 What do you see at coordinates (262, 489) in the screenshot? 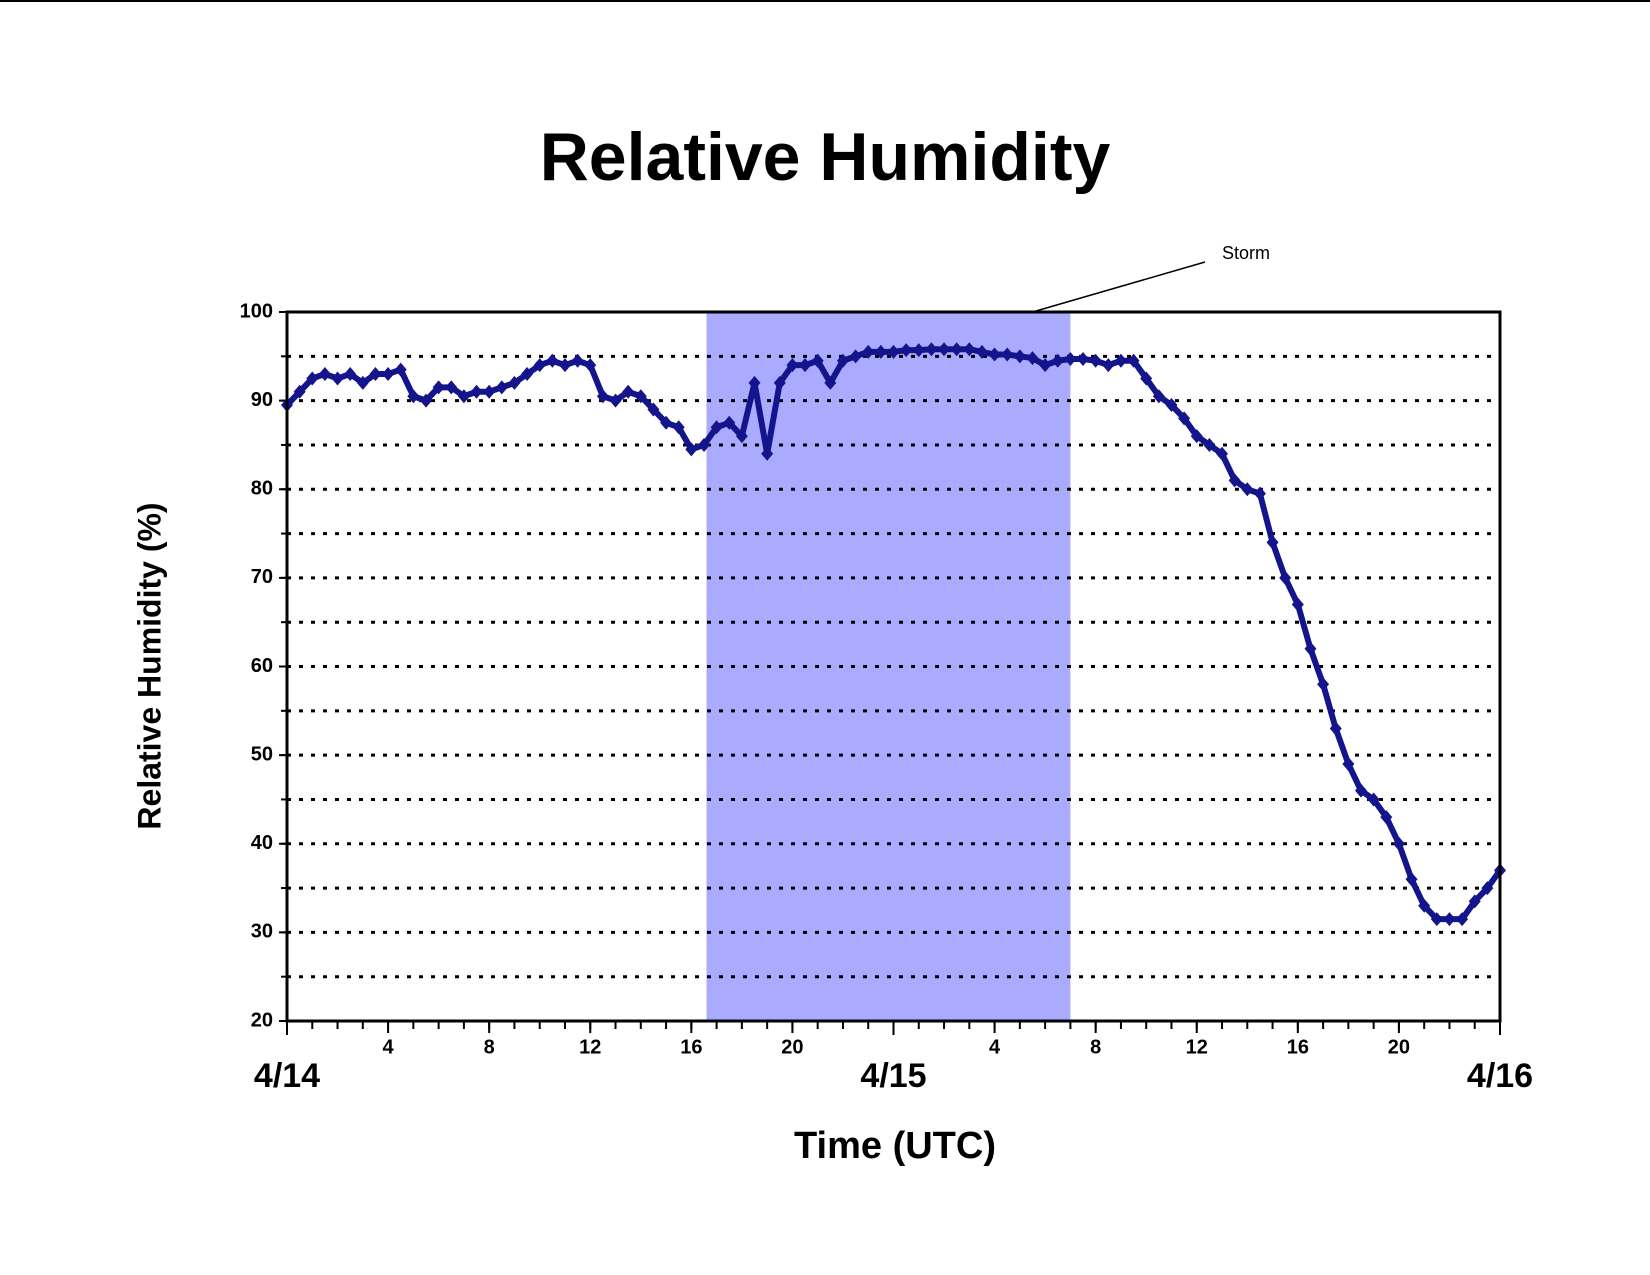
I see `y-tick-label: 80` at bounding box center [262, 489].